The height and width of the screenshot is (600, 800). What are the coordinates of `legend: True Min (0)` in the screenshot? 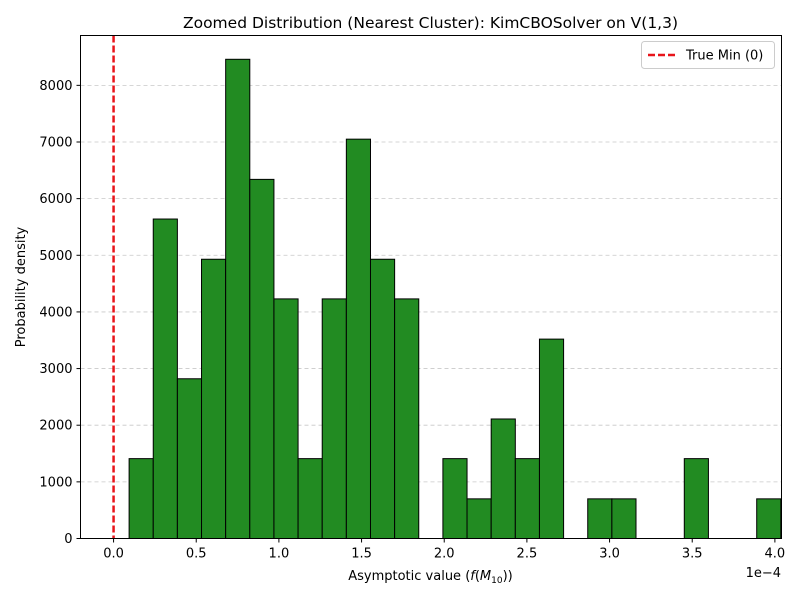 It's located at (708, 55).